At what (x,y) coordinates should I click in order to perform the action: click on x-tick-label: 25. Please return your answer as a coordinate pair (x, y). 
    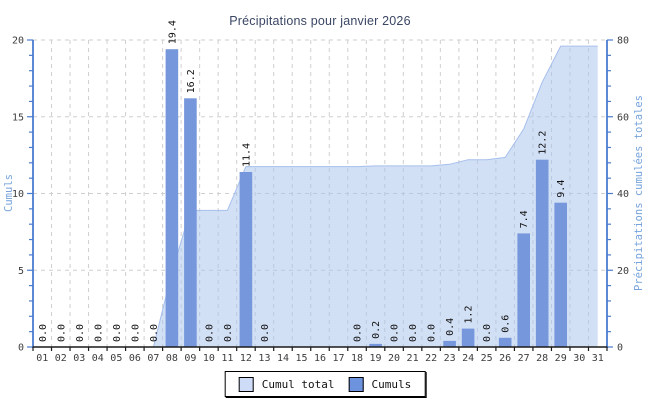
    Looking at the image, I should click on (487, 358).